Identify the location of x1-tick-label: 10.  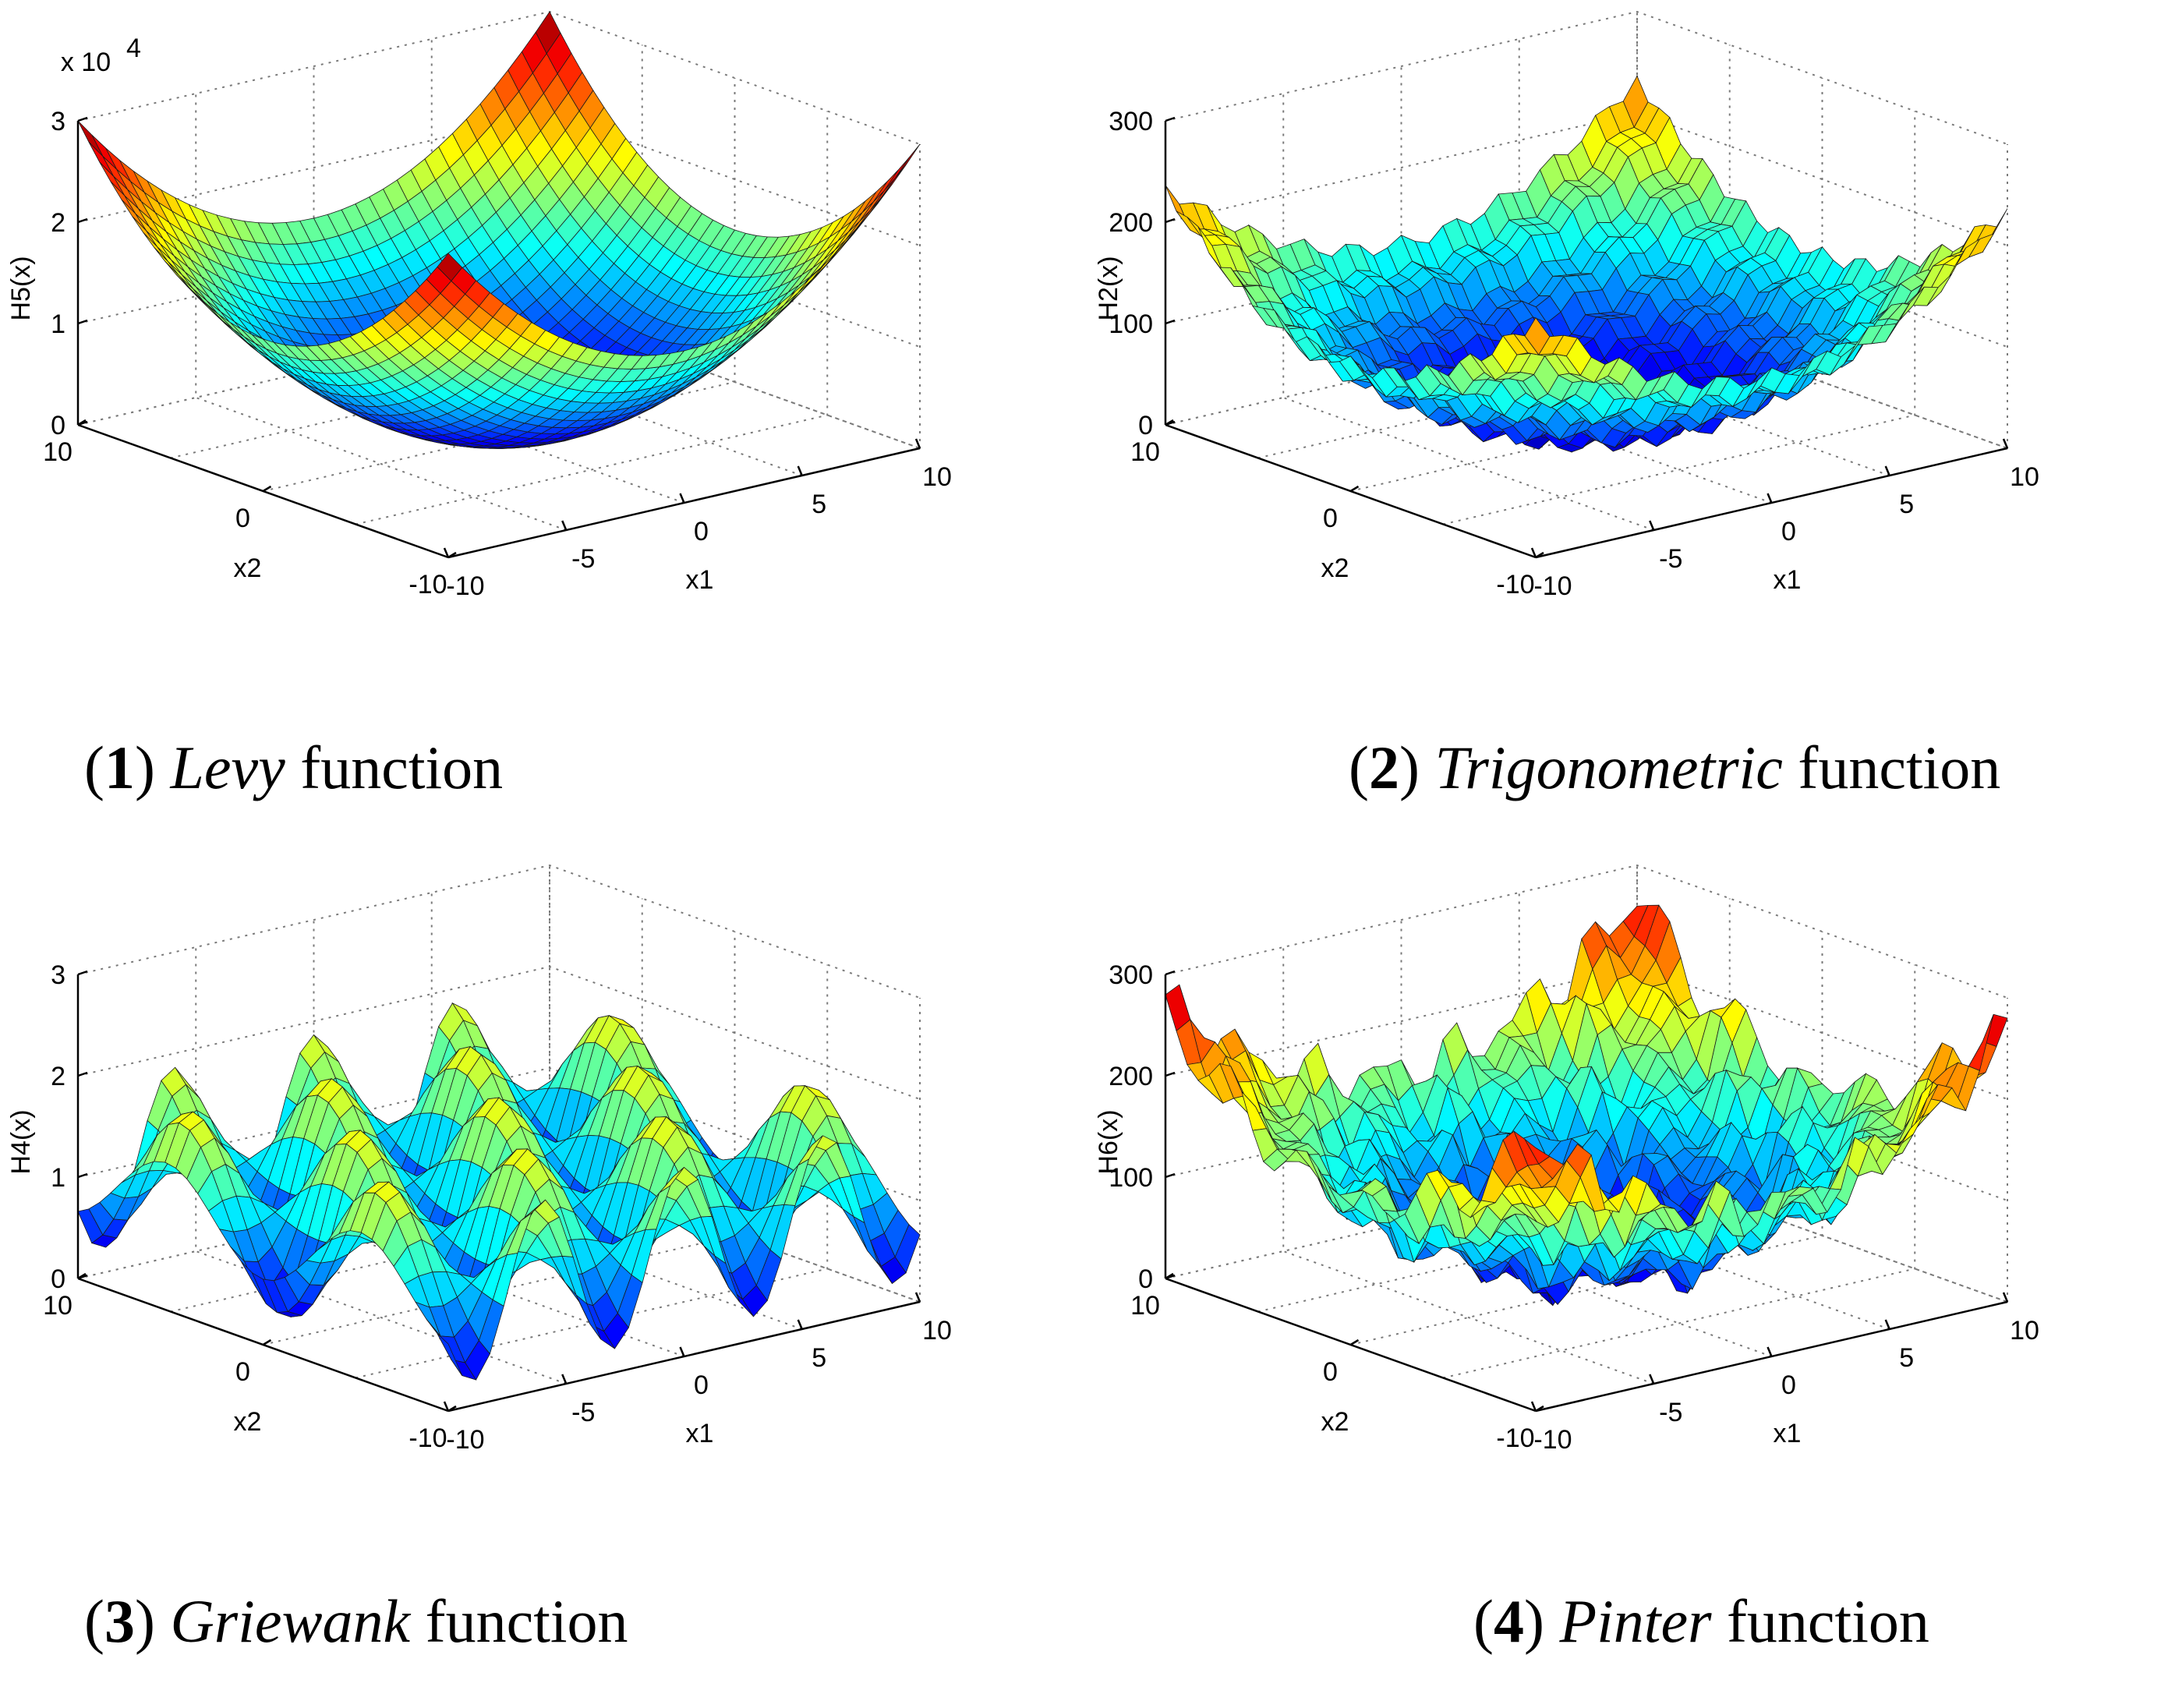
(2024, 1331).